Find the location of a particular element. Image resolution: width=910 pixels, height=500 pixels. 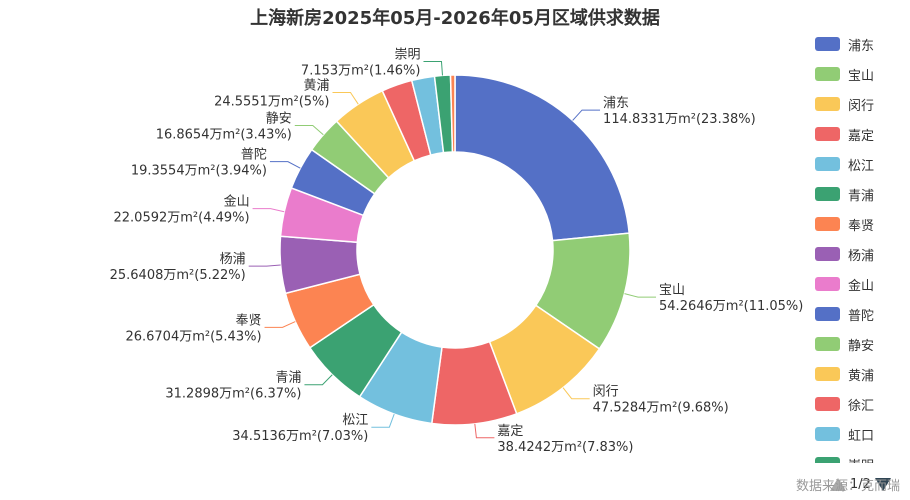

label-line-金山 is located at coordinates (268, 210).